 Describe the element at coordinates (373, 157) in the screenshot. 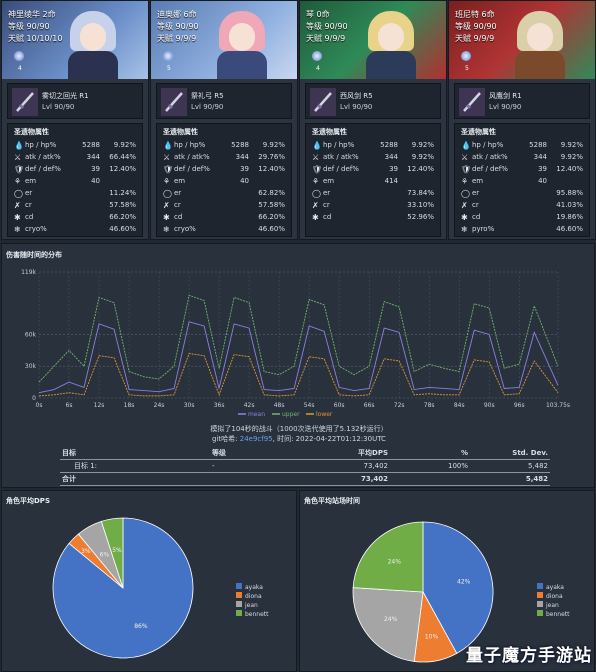

I see `stat-row: ⚔ atk / atk% 344 9.92%` at that location.